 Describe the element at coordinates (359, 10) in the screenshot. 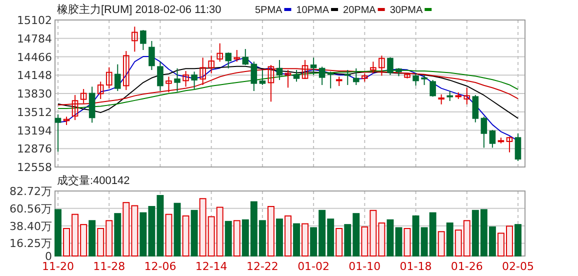

I see `legend-label: 20PMA` at that location.